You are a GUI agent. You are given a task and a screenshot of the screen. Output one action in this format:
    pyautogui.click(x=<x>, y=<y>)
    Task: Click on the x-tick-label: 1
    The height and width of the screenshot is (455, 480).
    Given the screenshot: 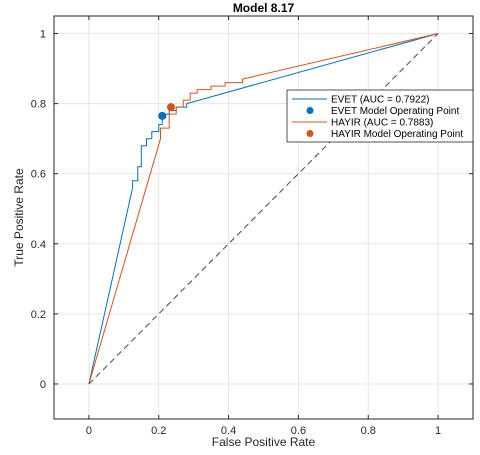 What is the action you would take?
    pyautogui.click(x=438, y=431)
    